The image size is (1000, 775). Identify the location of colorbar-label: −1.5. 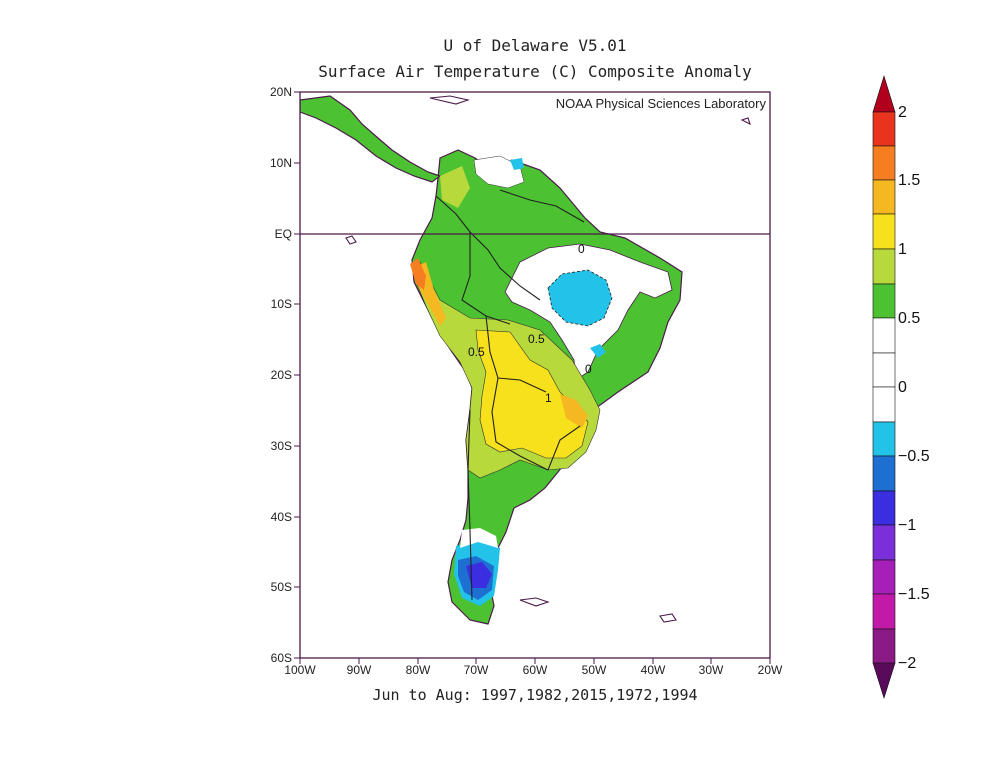
(914, 594).